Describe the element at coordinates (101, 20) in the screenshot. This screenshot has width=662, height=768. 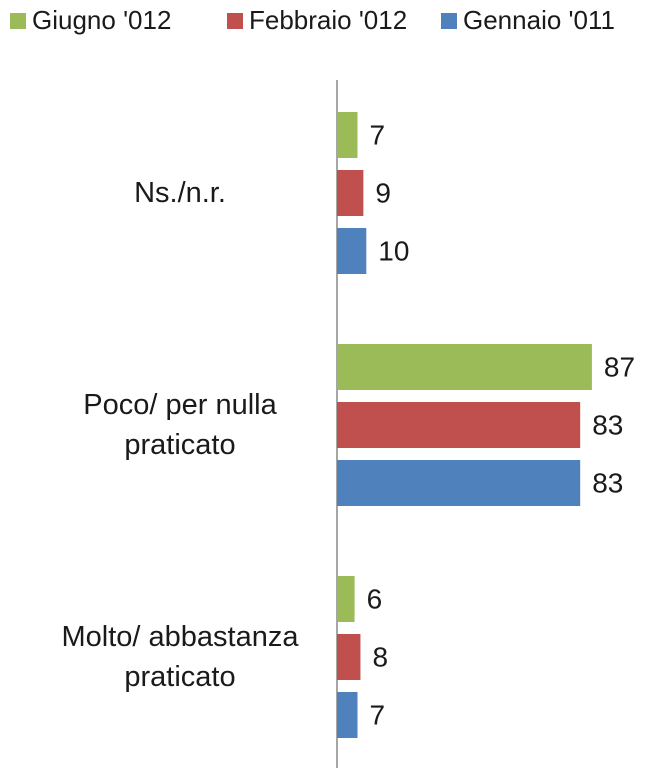
I see `legend-label: Giugno '012` at that location.